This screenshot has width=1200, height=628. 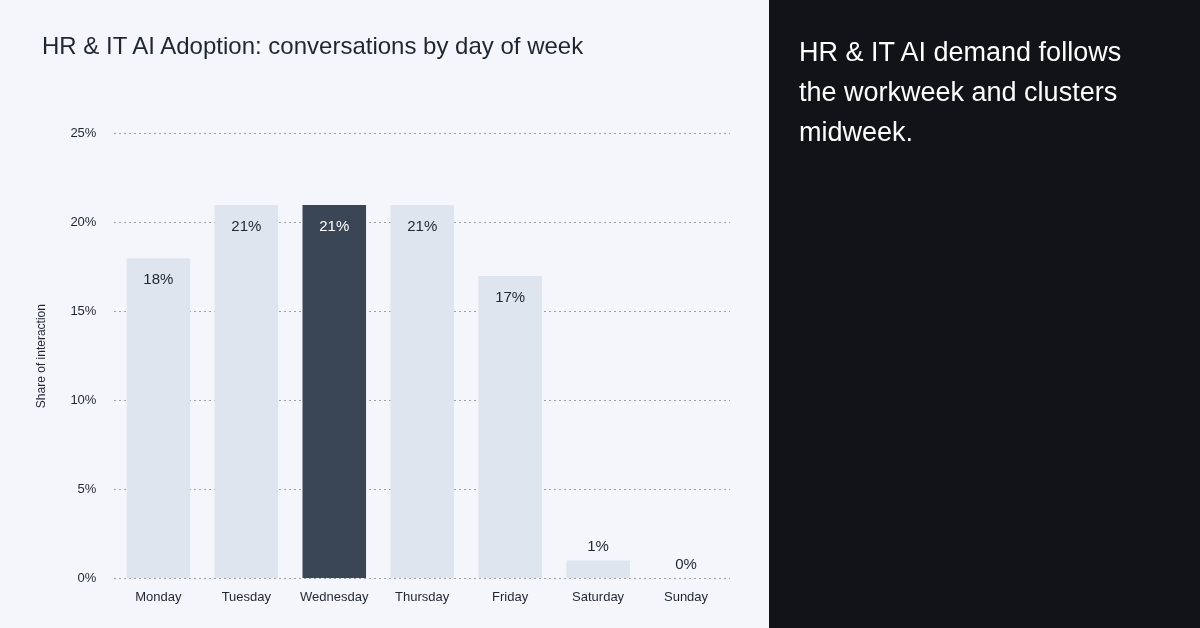 I want to click on x-tick-label: Friday, so click(x=510, y=596).